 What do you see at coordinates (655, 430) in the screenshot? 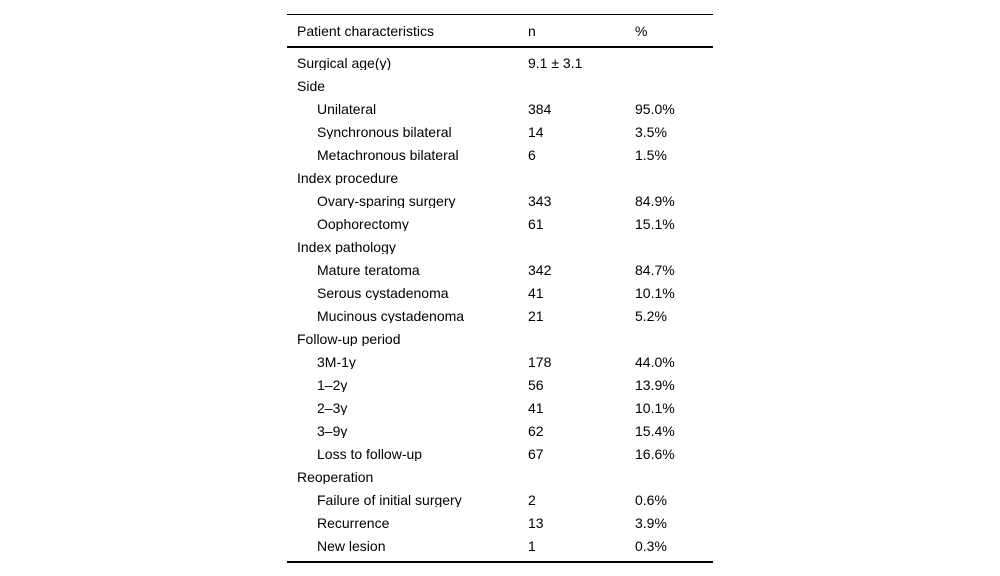
I see `row-percent-value: 15.4%` at bounding box center [655, 430].